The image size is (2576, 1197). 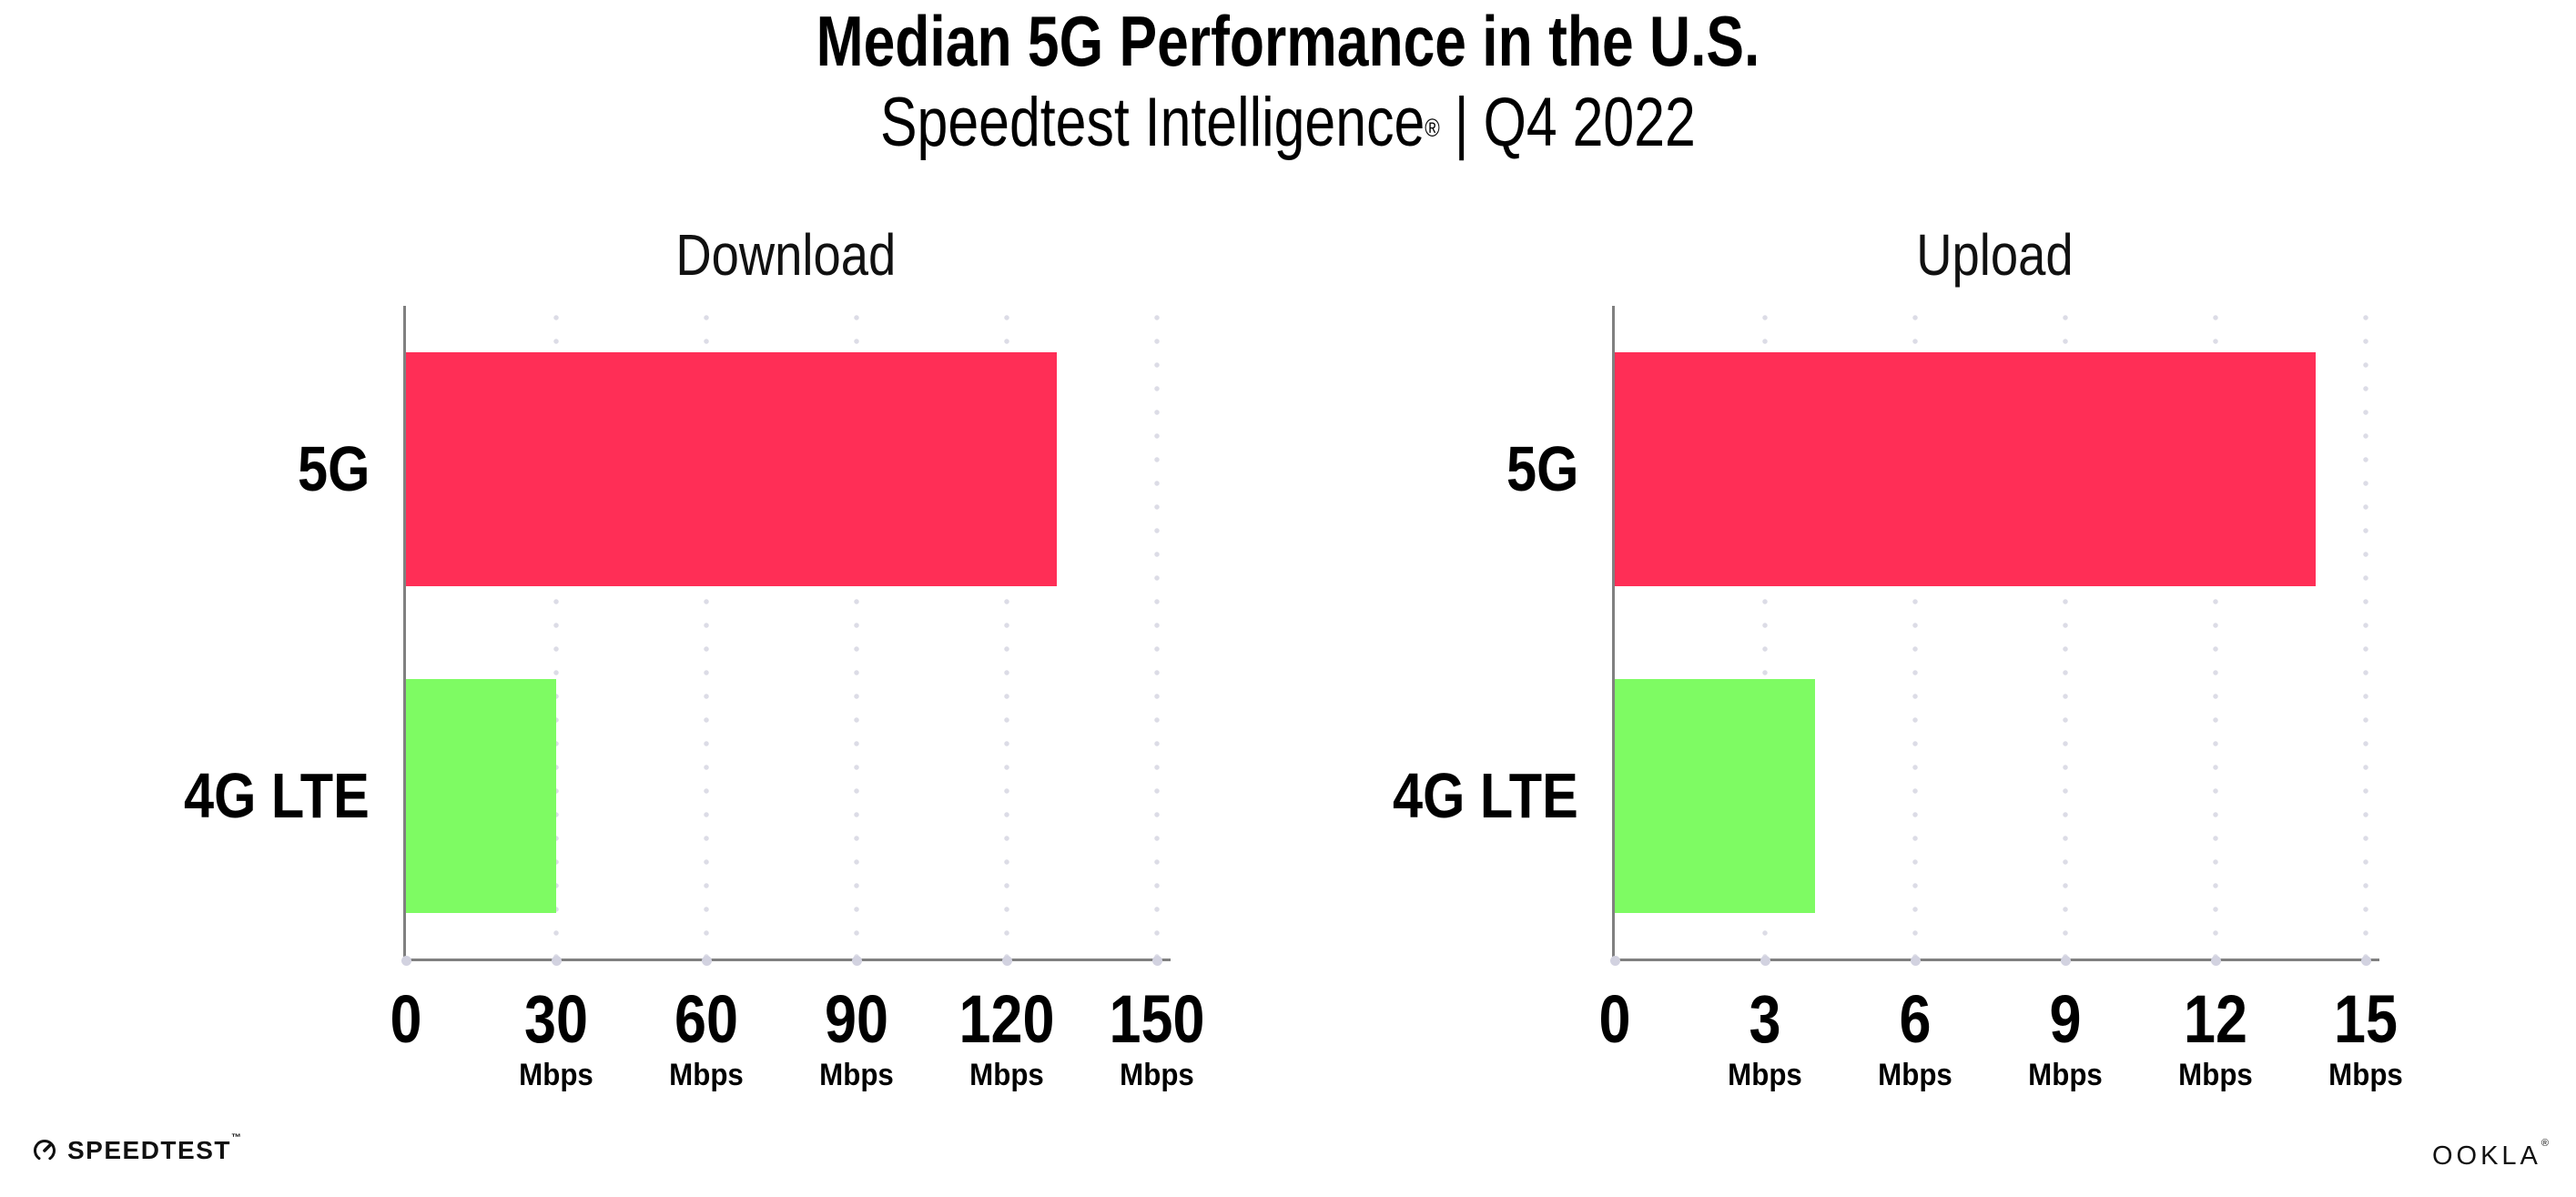 I want to click on tick-value: 15, so click(x=2366, y=1019).